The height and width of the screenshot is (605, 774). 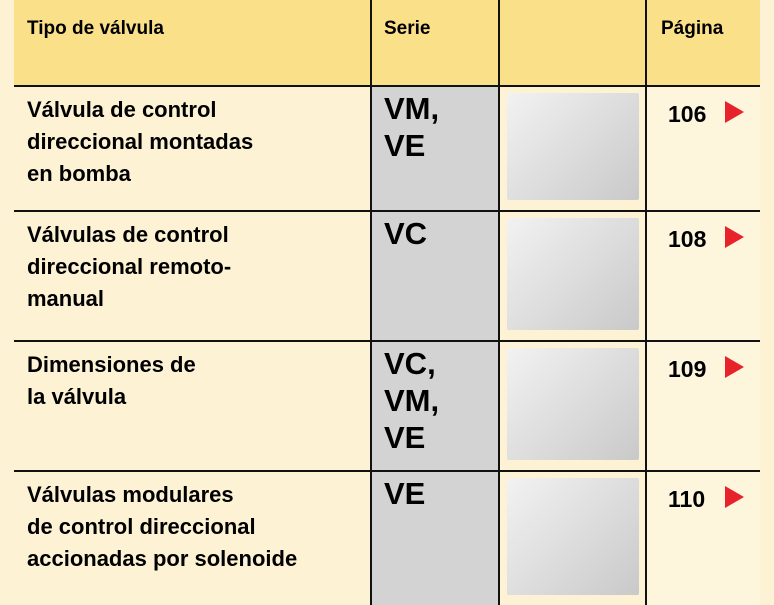 What do you see at coordinates (407, 28) in the screenshot?
I see `column-header: Serie` at bounding box center [407, 28].